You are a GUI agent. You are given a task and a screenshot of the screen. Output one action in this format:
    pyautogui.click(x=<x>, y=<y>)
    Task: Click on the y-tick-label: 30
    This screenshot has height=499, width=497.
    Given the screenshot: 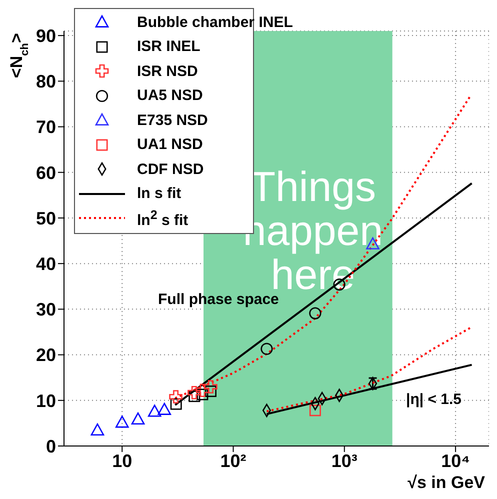 What is the action you would take?
    pyautogui.click(x=46, y=310)
    